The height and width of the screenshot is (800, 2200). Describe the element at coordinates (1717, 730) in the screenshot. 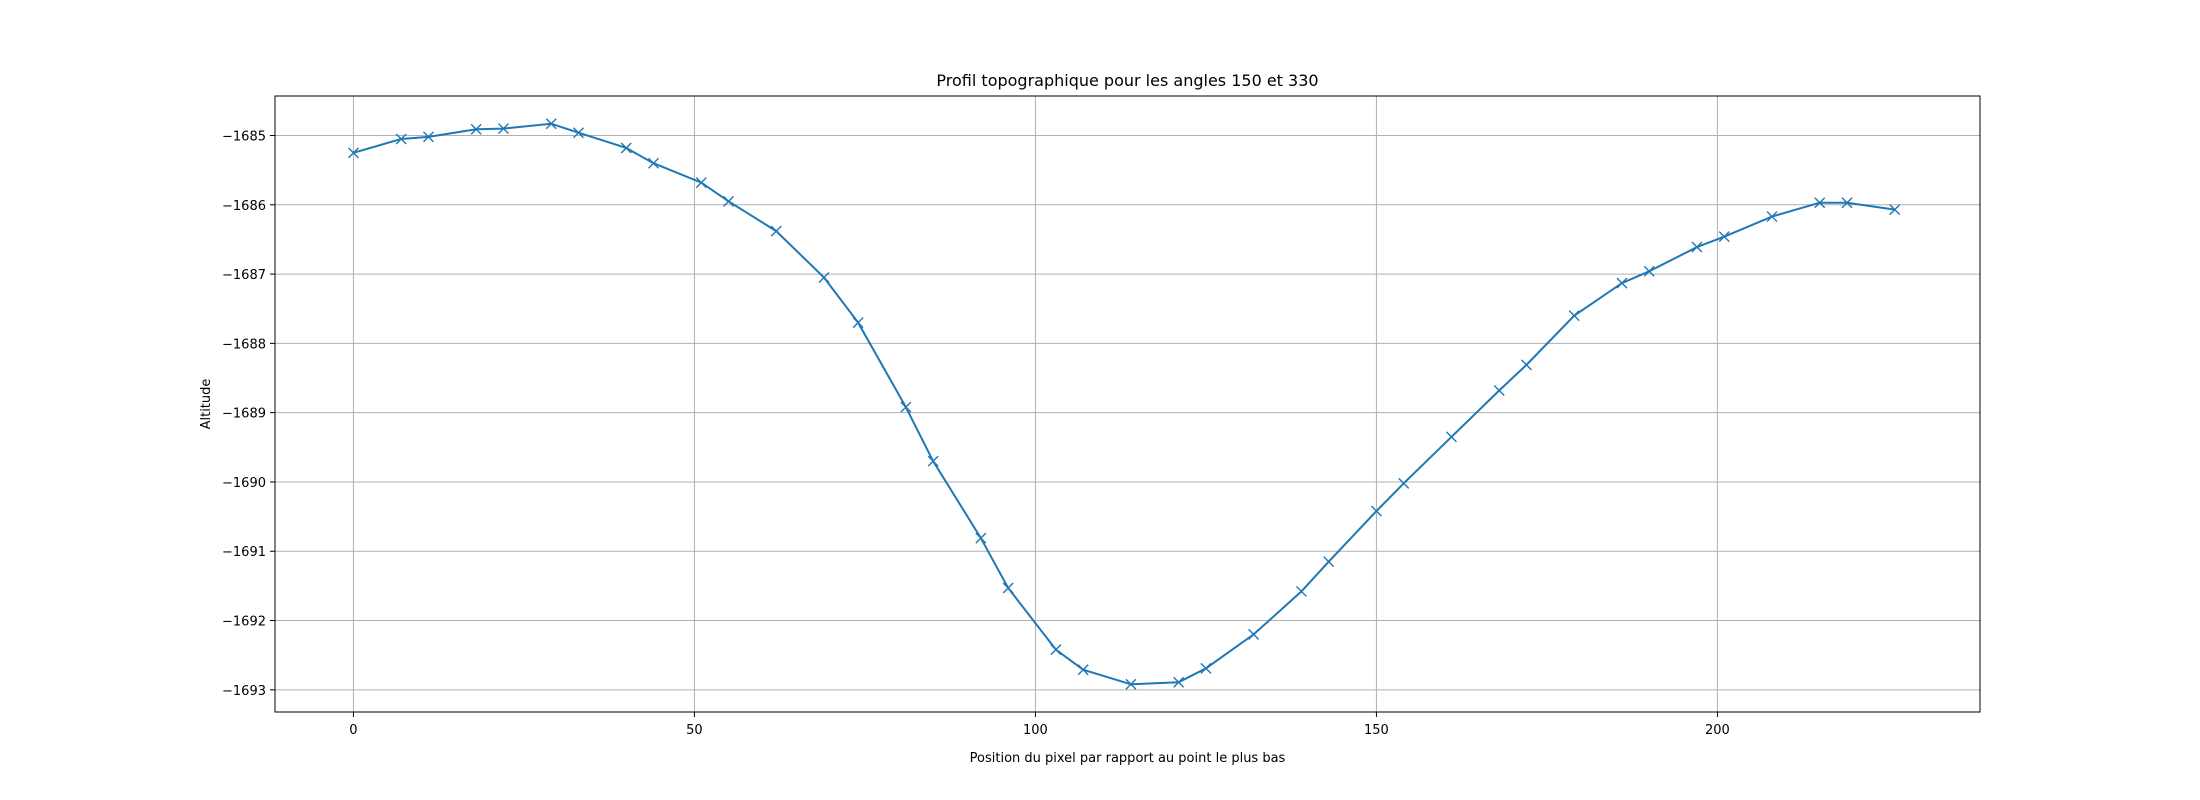

I see `x-tick-label: 200` at that location.